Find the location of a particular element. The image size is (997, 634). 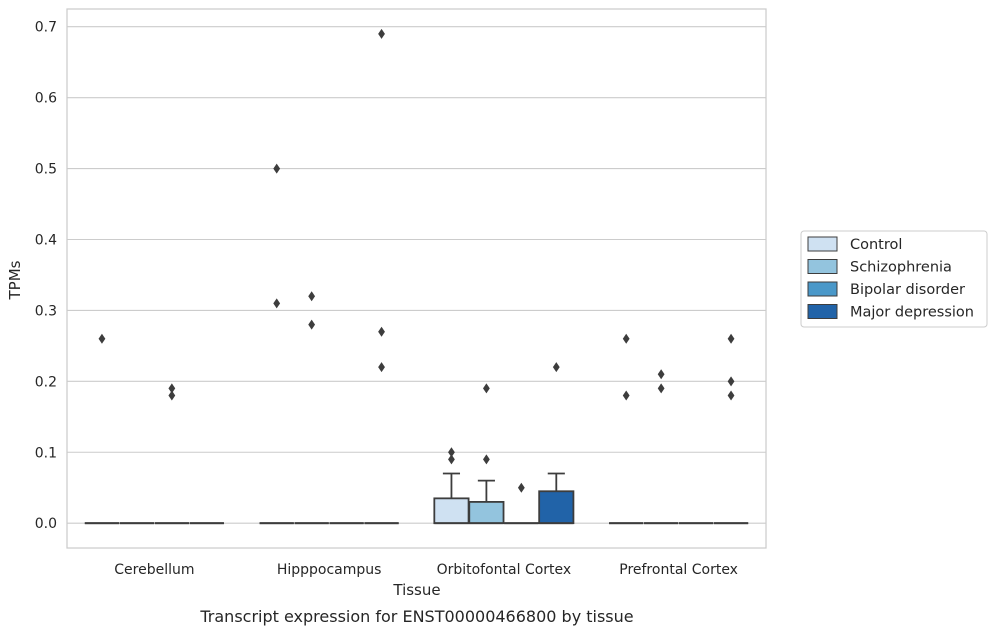

y-tick-label: 0.4 is located at coordinates (46, 240).